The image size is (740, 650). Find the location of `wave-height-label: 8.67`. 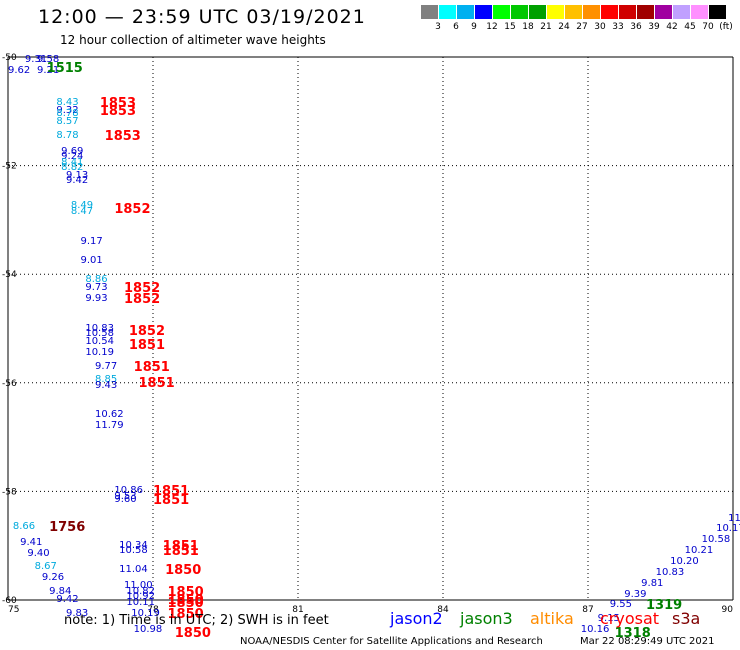

wave-height-label: 8.67 is located at coordinates (45, 567).